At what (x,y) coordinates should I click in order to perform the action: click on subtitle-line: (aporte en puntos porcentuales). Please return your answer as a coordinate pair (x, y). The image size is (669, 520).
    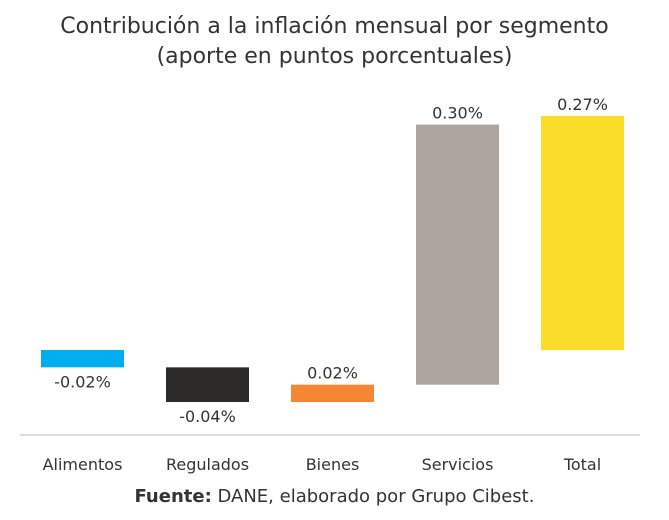
    Looking at the image, I should click on (334, 56).